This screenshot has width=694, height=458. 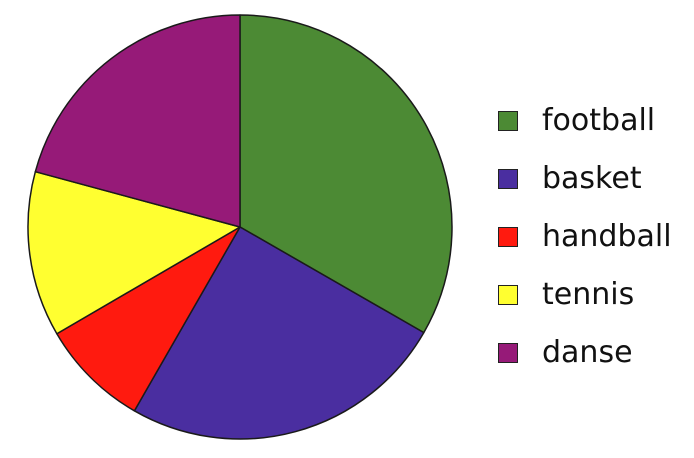 I want to click on legend-label-tennis: tennis, so click(x=588, y=294).